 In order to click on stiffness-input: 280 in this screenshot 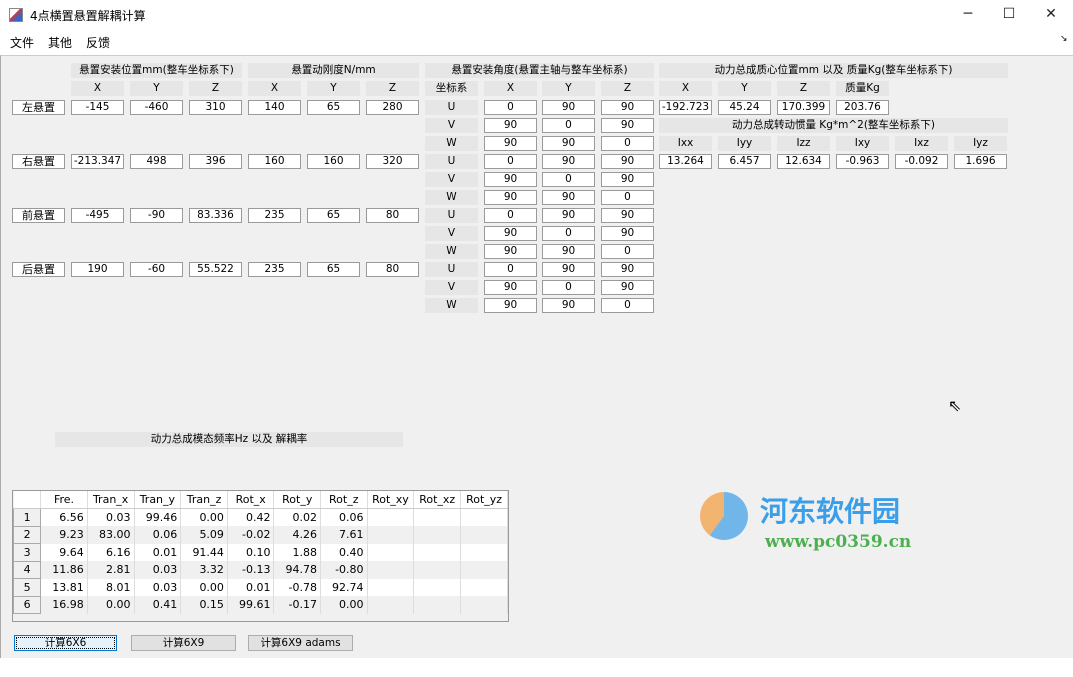, I will do `click(392, 107)`.